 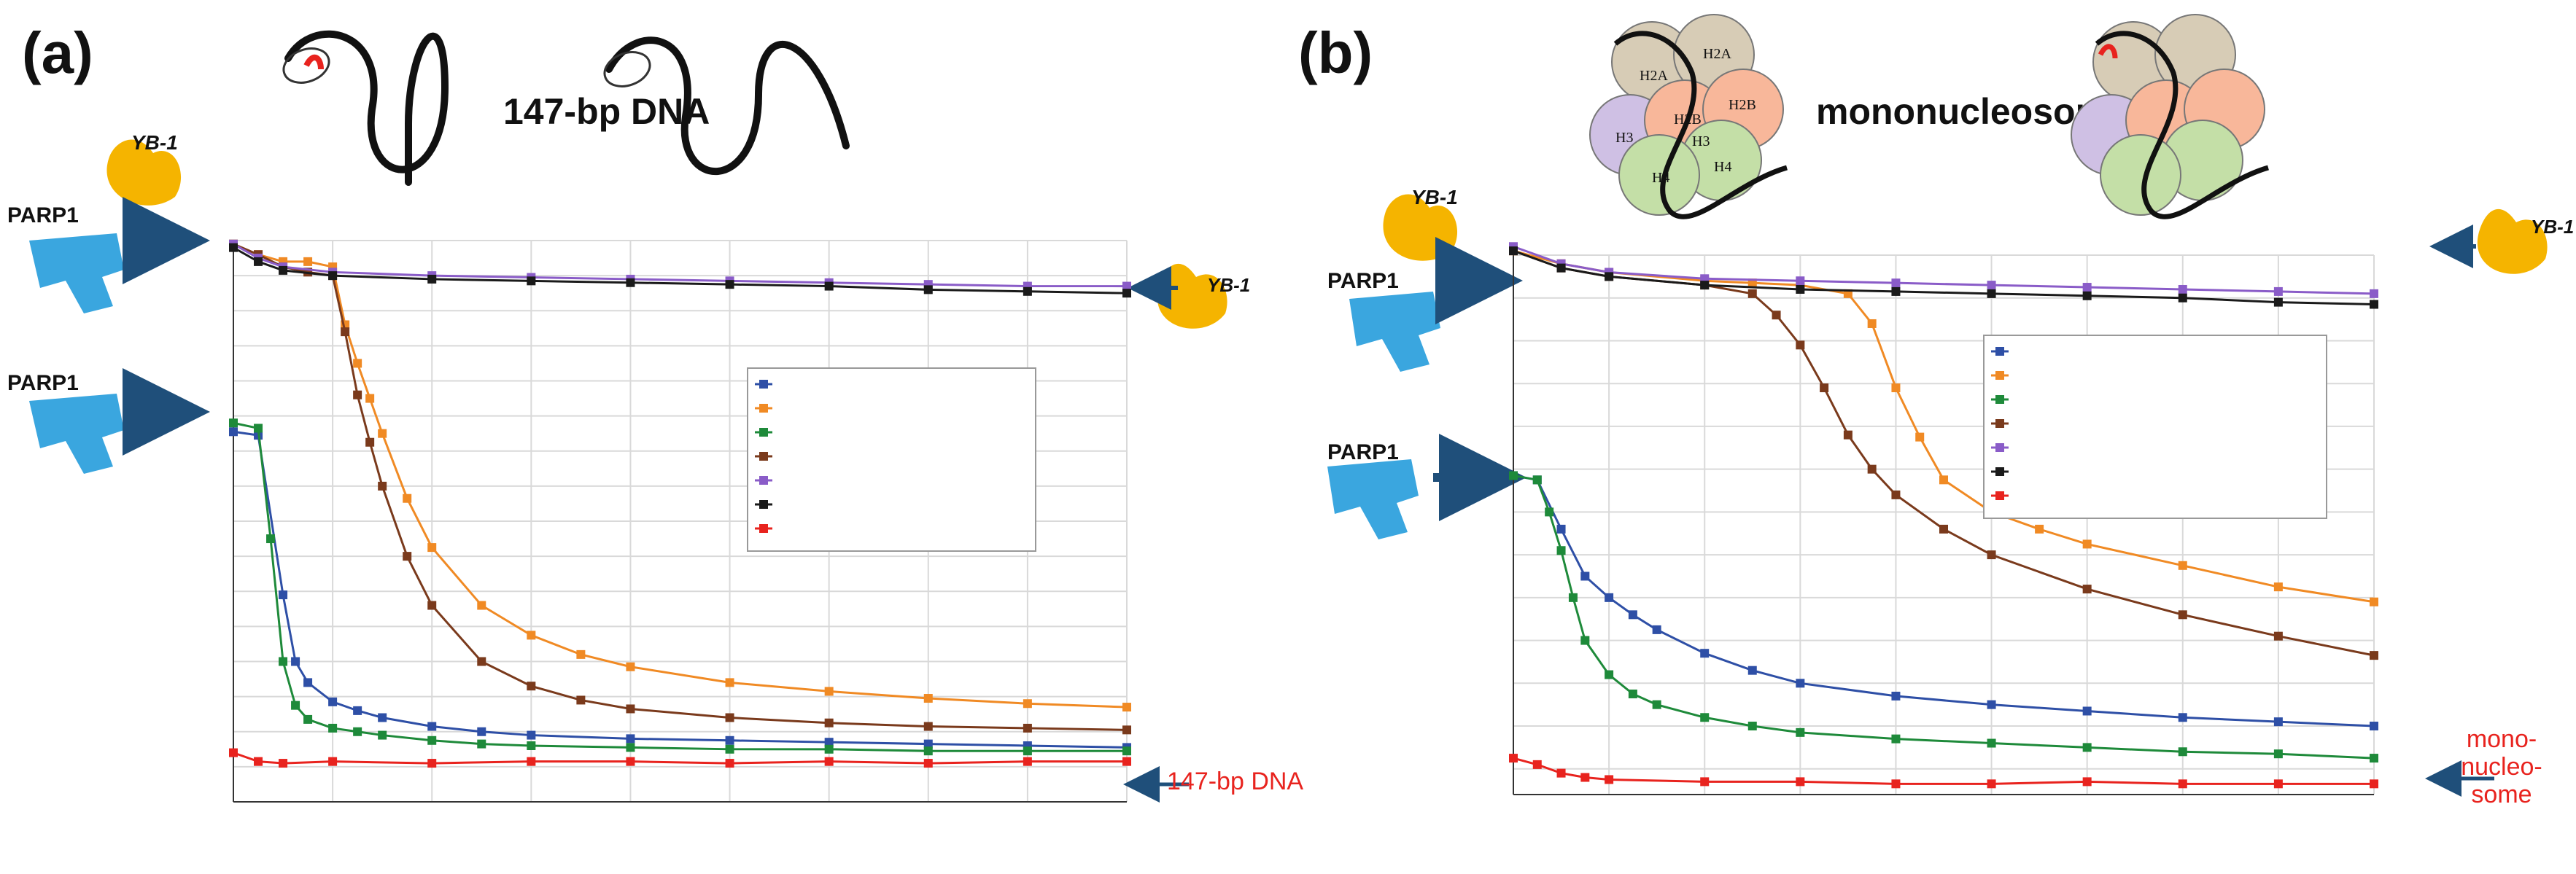 I want to click on dna-label: 147-bp DNA, so click(x=606, y=111).